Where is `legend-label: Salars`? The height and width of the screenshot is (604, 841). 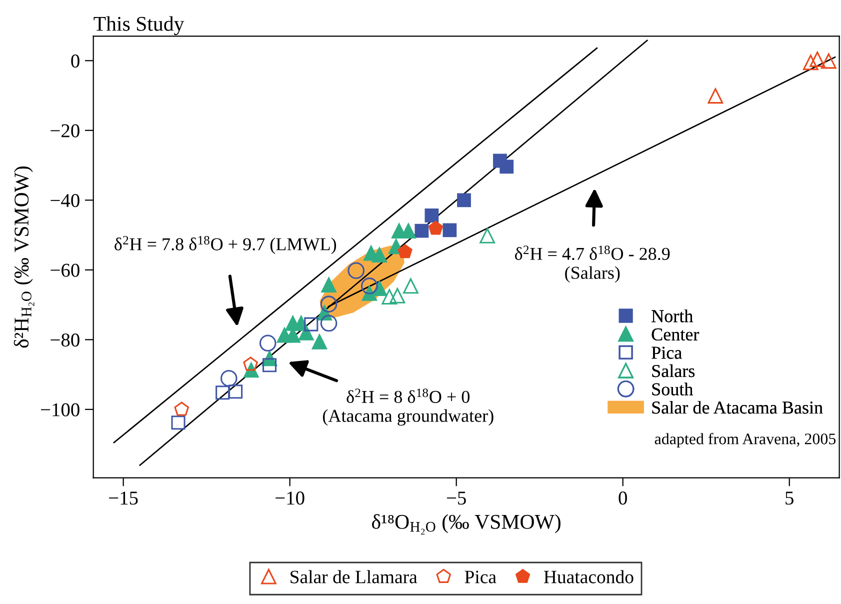 legend-label: Salars is located at coordinates (673, 371).